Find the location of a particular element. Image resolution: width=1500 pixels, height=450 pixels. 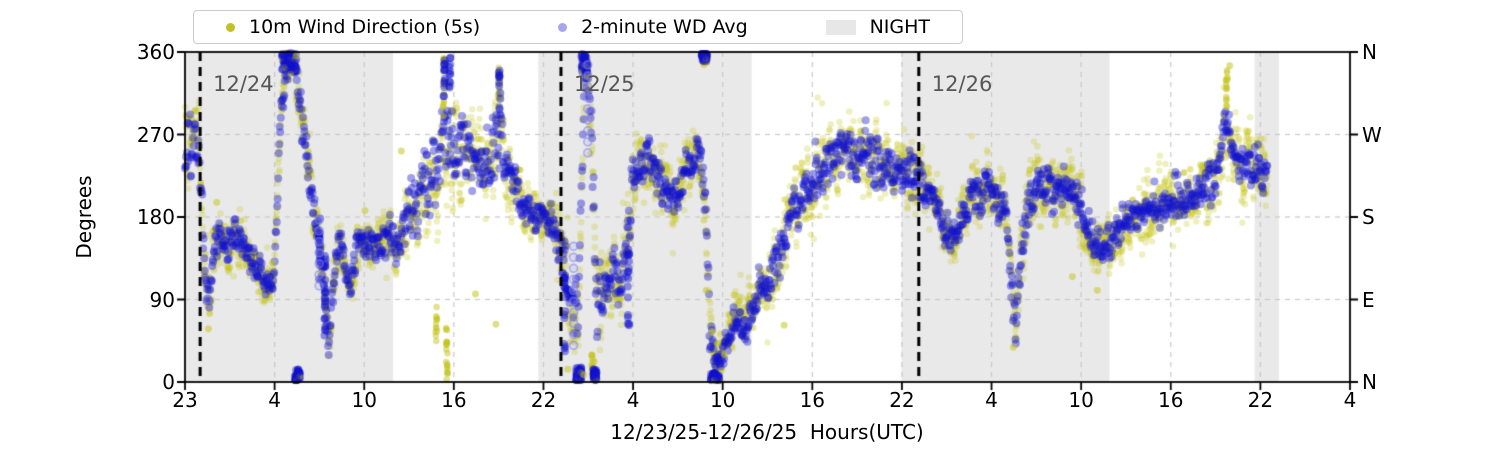

y-tick-label: 270 is located at coordinates (155, 134).